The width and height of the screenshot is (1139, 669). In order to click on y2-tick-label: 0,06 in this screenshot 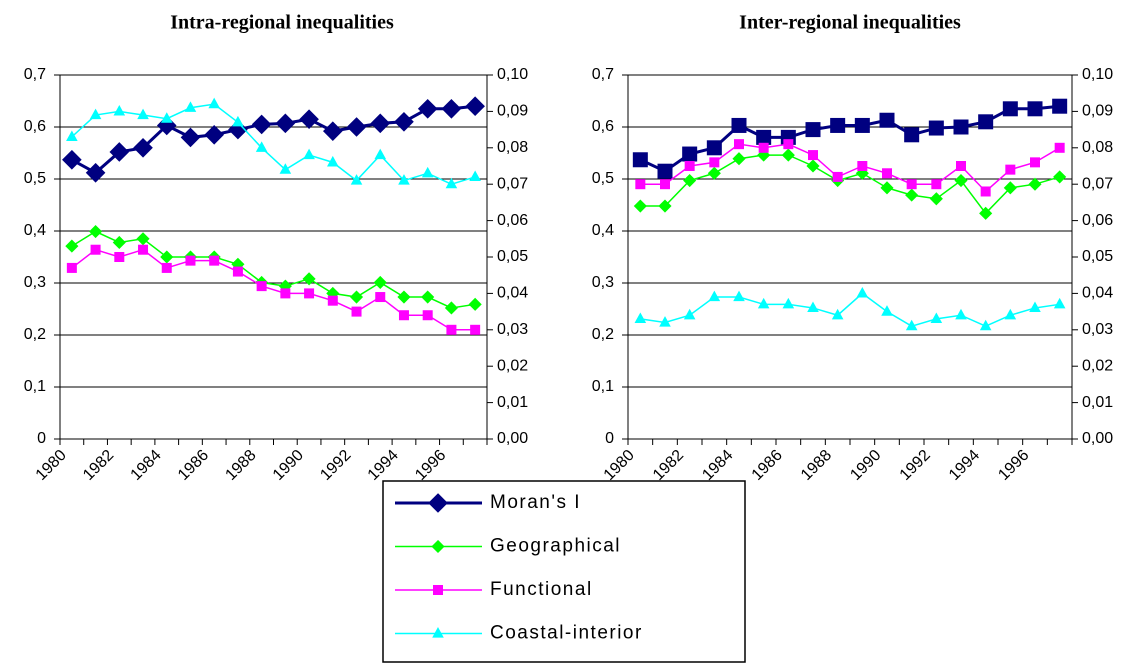, I will do `click(512, 220)`.